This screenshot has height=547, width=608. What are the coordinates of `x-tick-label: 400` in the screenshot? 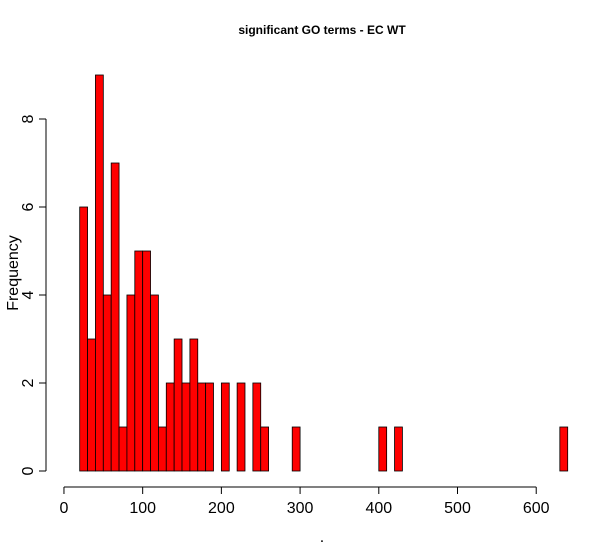 It's located at (378, 508).